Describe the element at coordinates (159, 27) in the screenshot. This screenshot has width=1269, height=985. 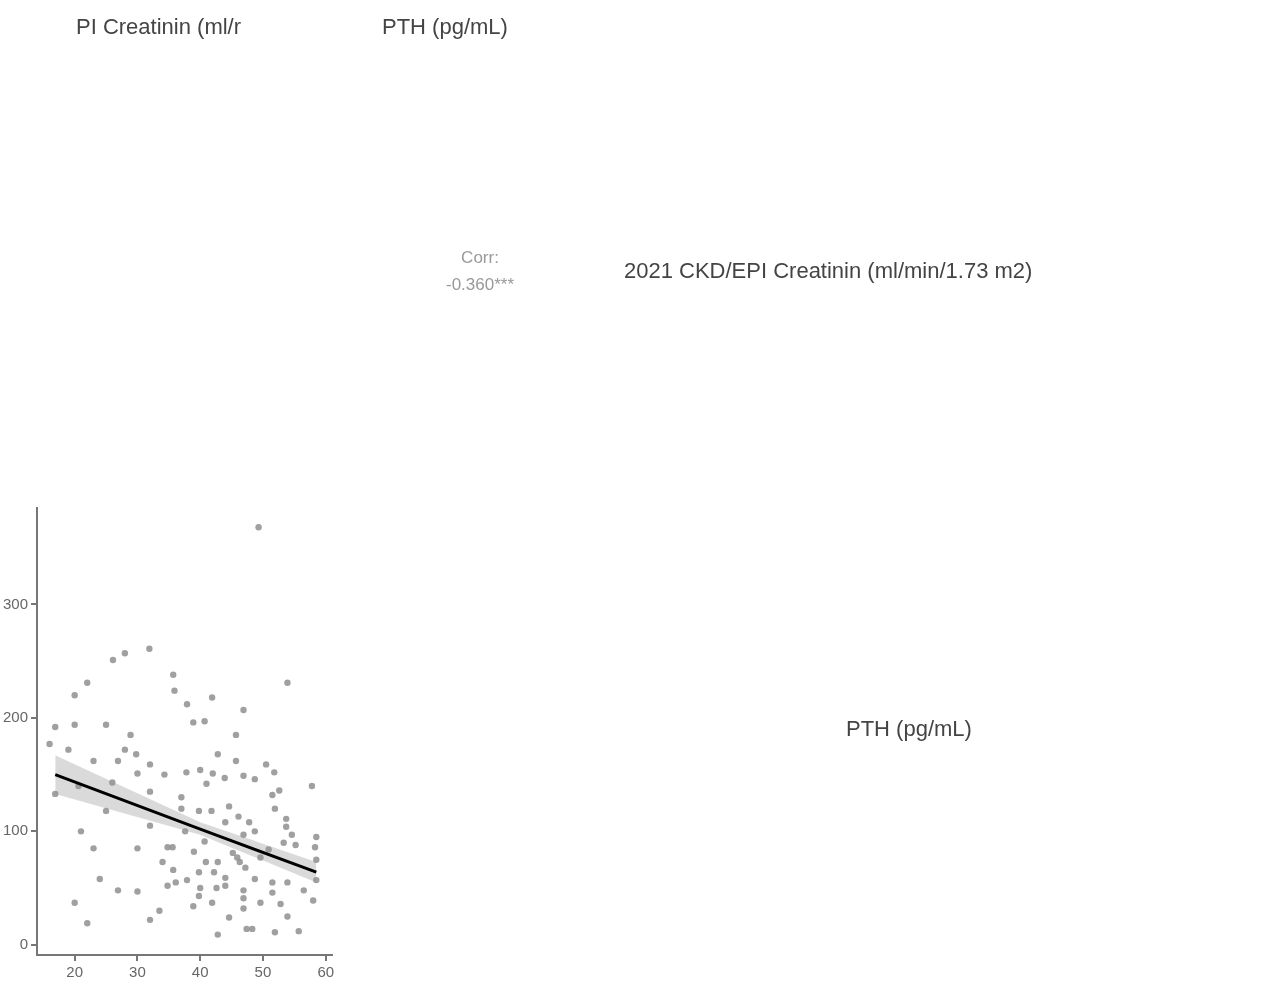
I see `text: PI Creatinin (ml/r` at that location.